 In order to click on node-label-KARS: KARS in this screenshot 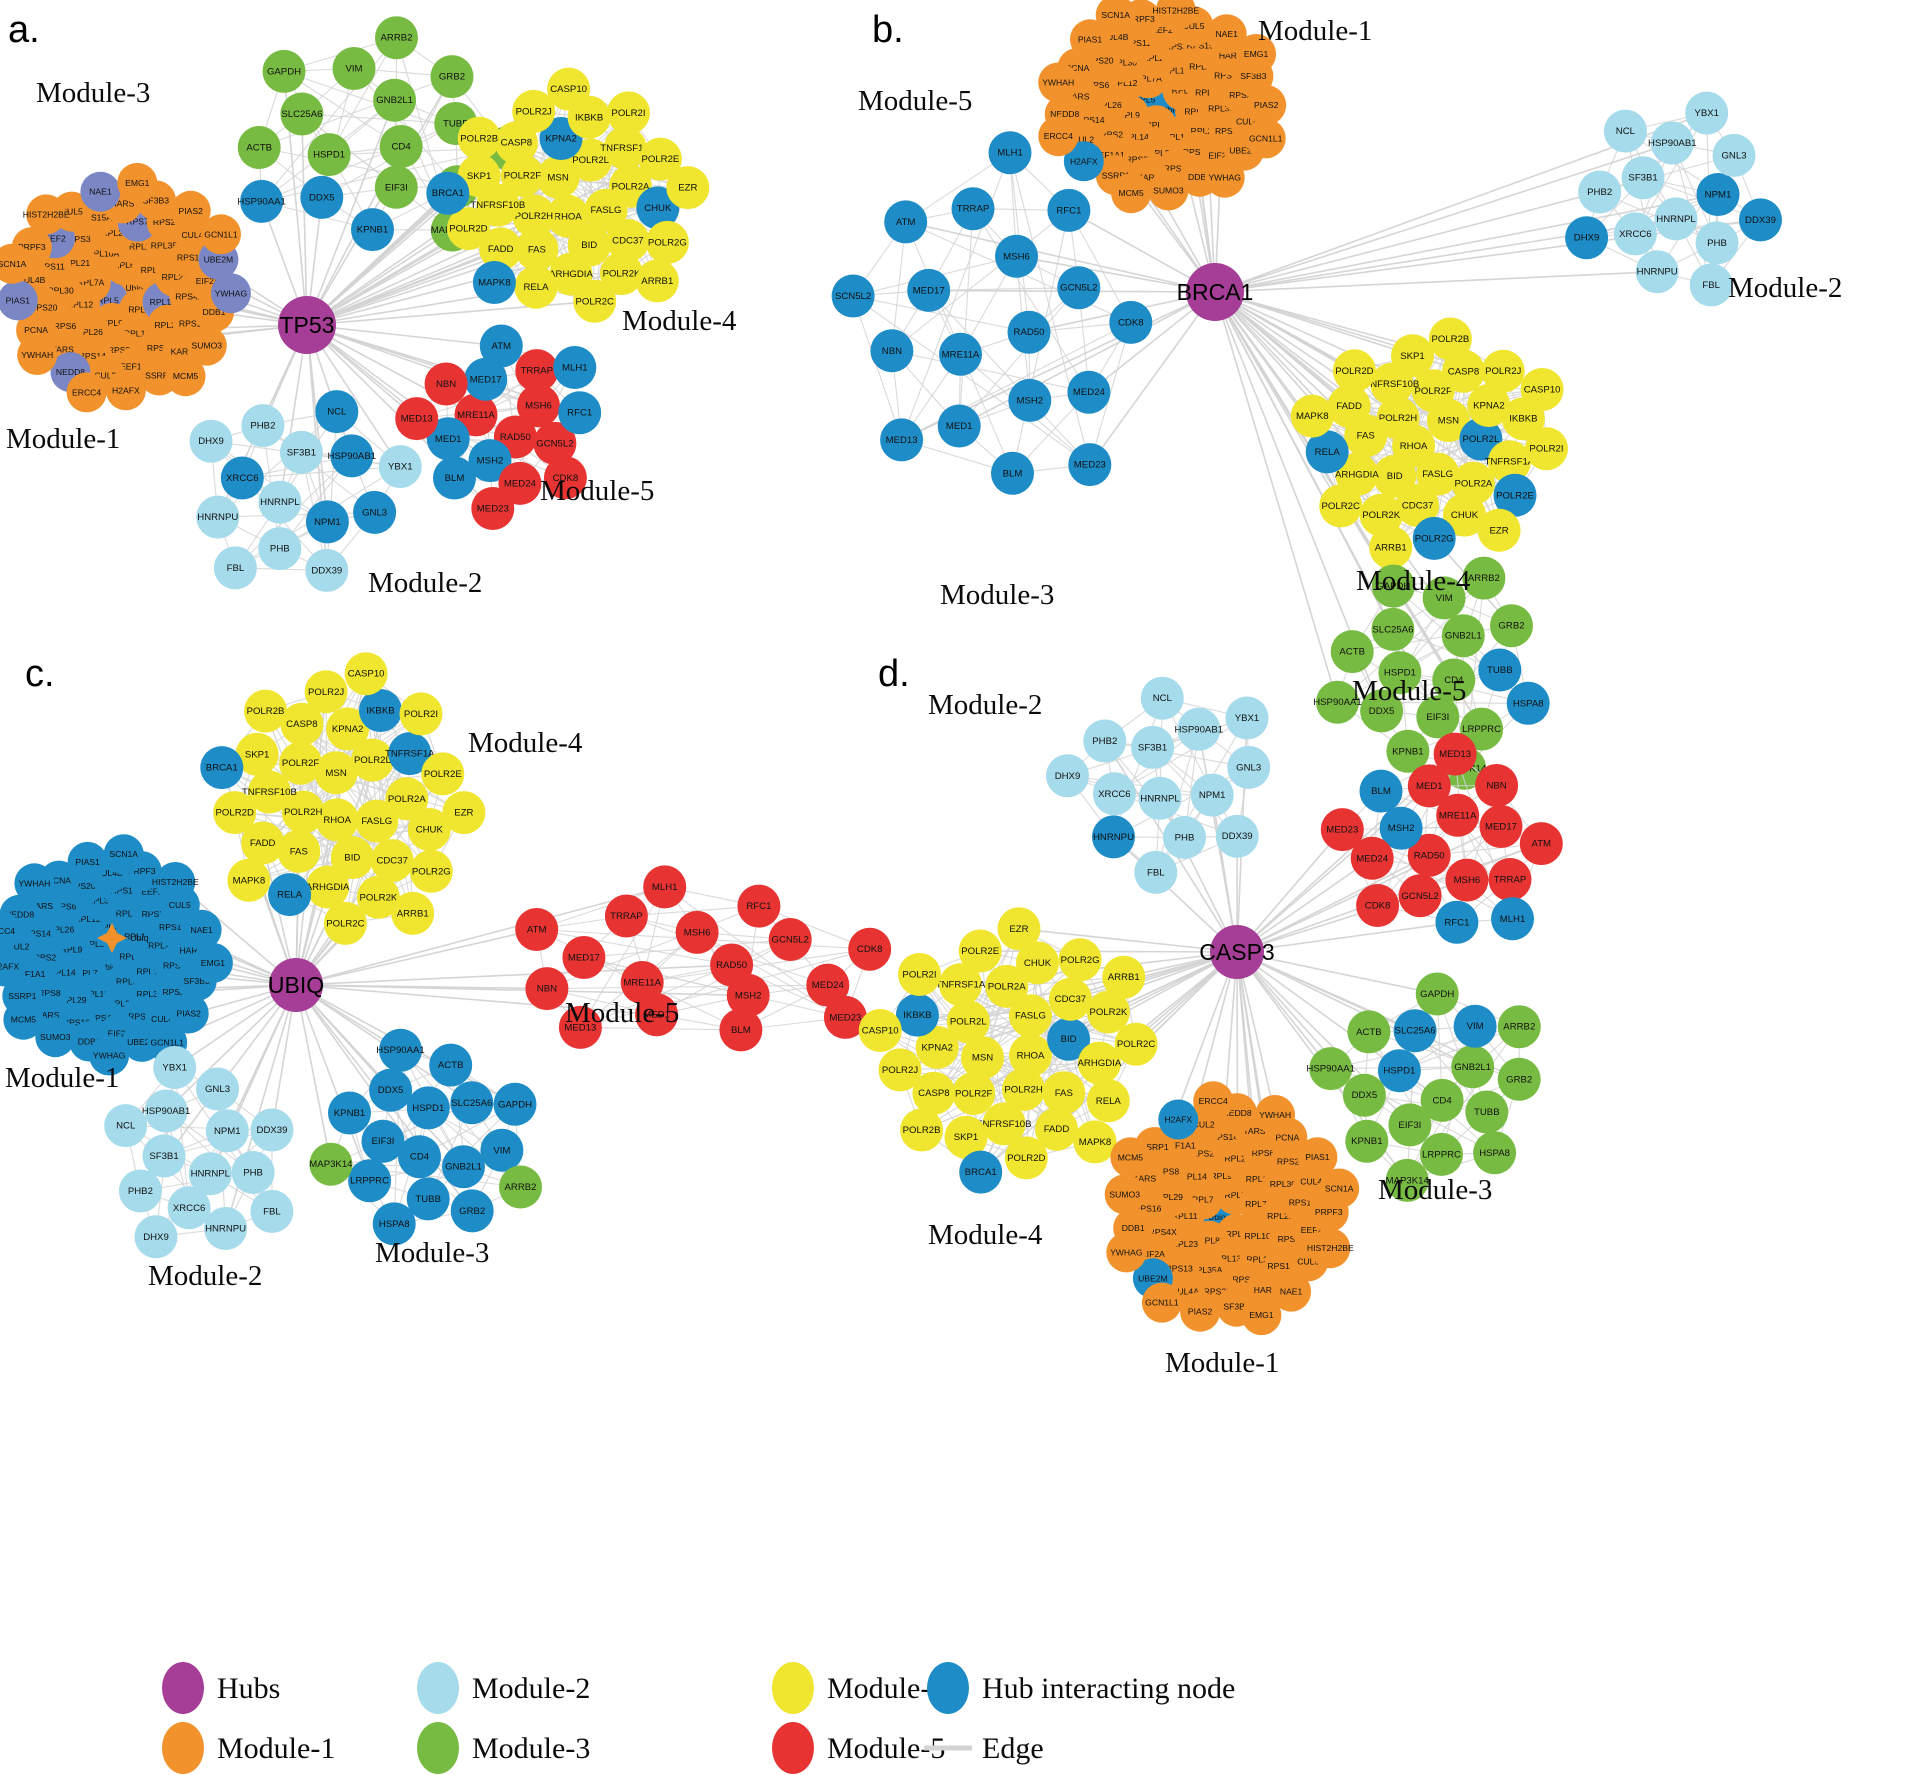, I will do `click(1149, 177)`.